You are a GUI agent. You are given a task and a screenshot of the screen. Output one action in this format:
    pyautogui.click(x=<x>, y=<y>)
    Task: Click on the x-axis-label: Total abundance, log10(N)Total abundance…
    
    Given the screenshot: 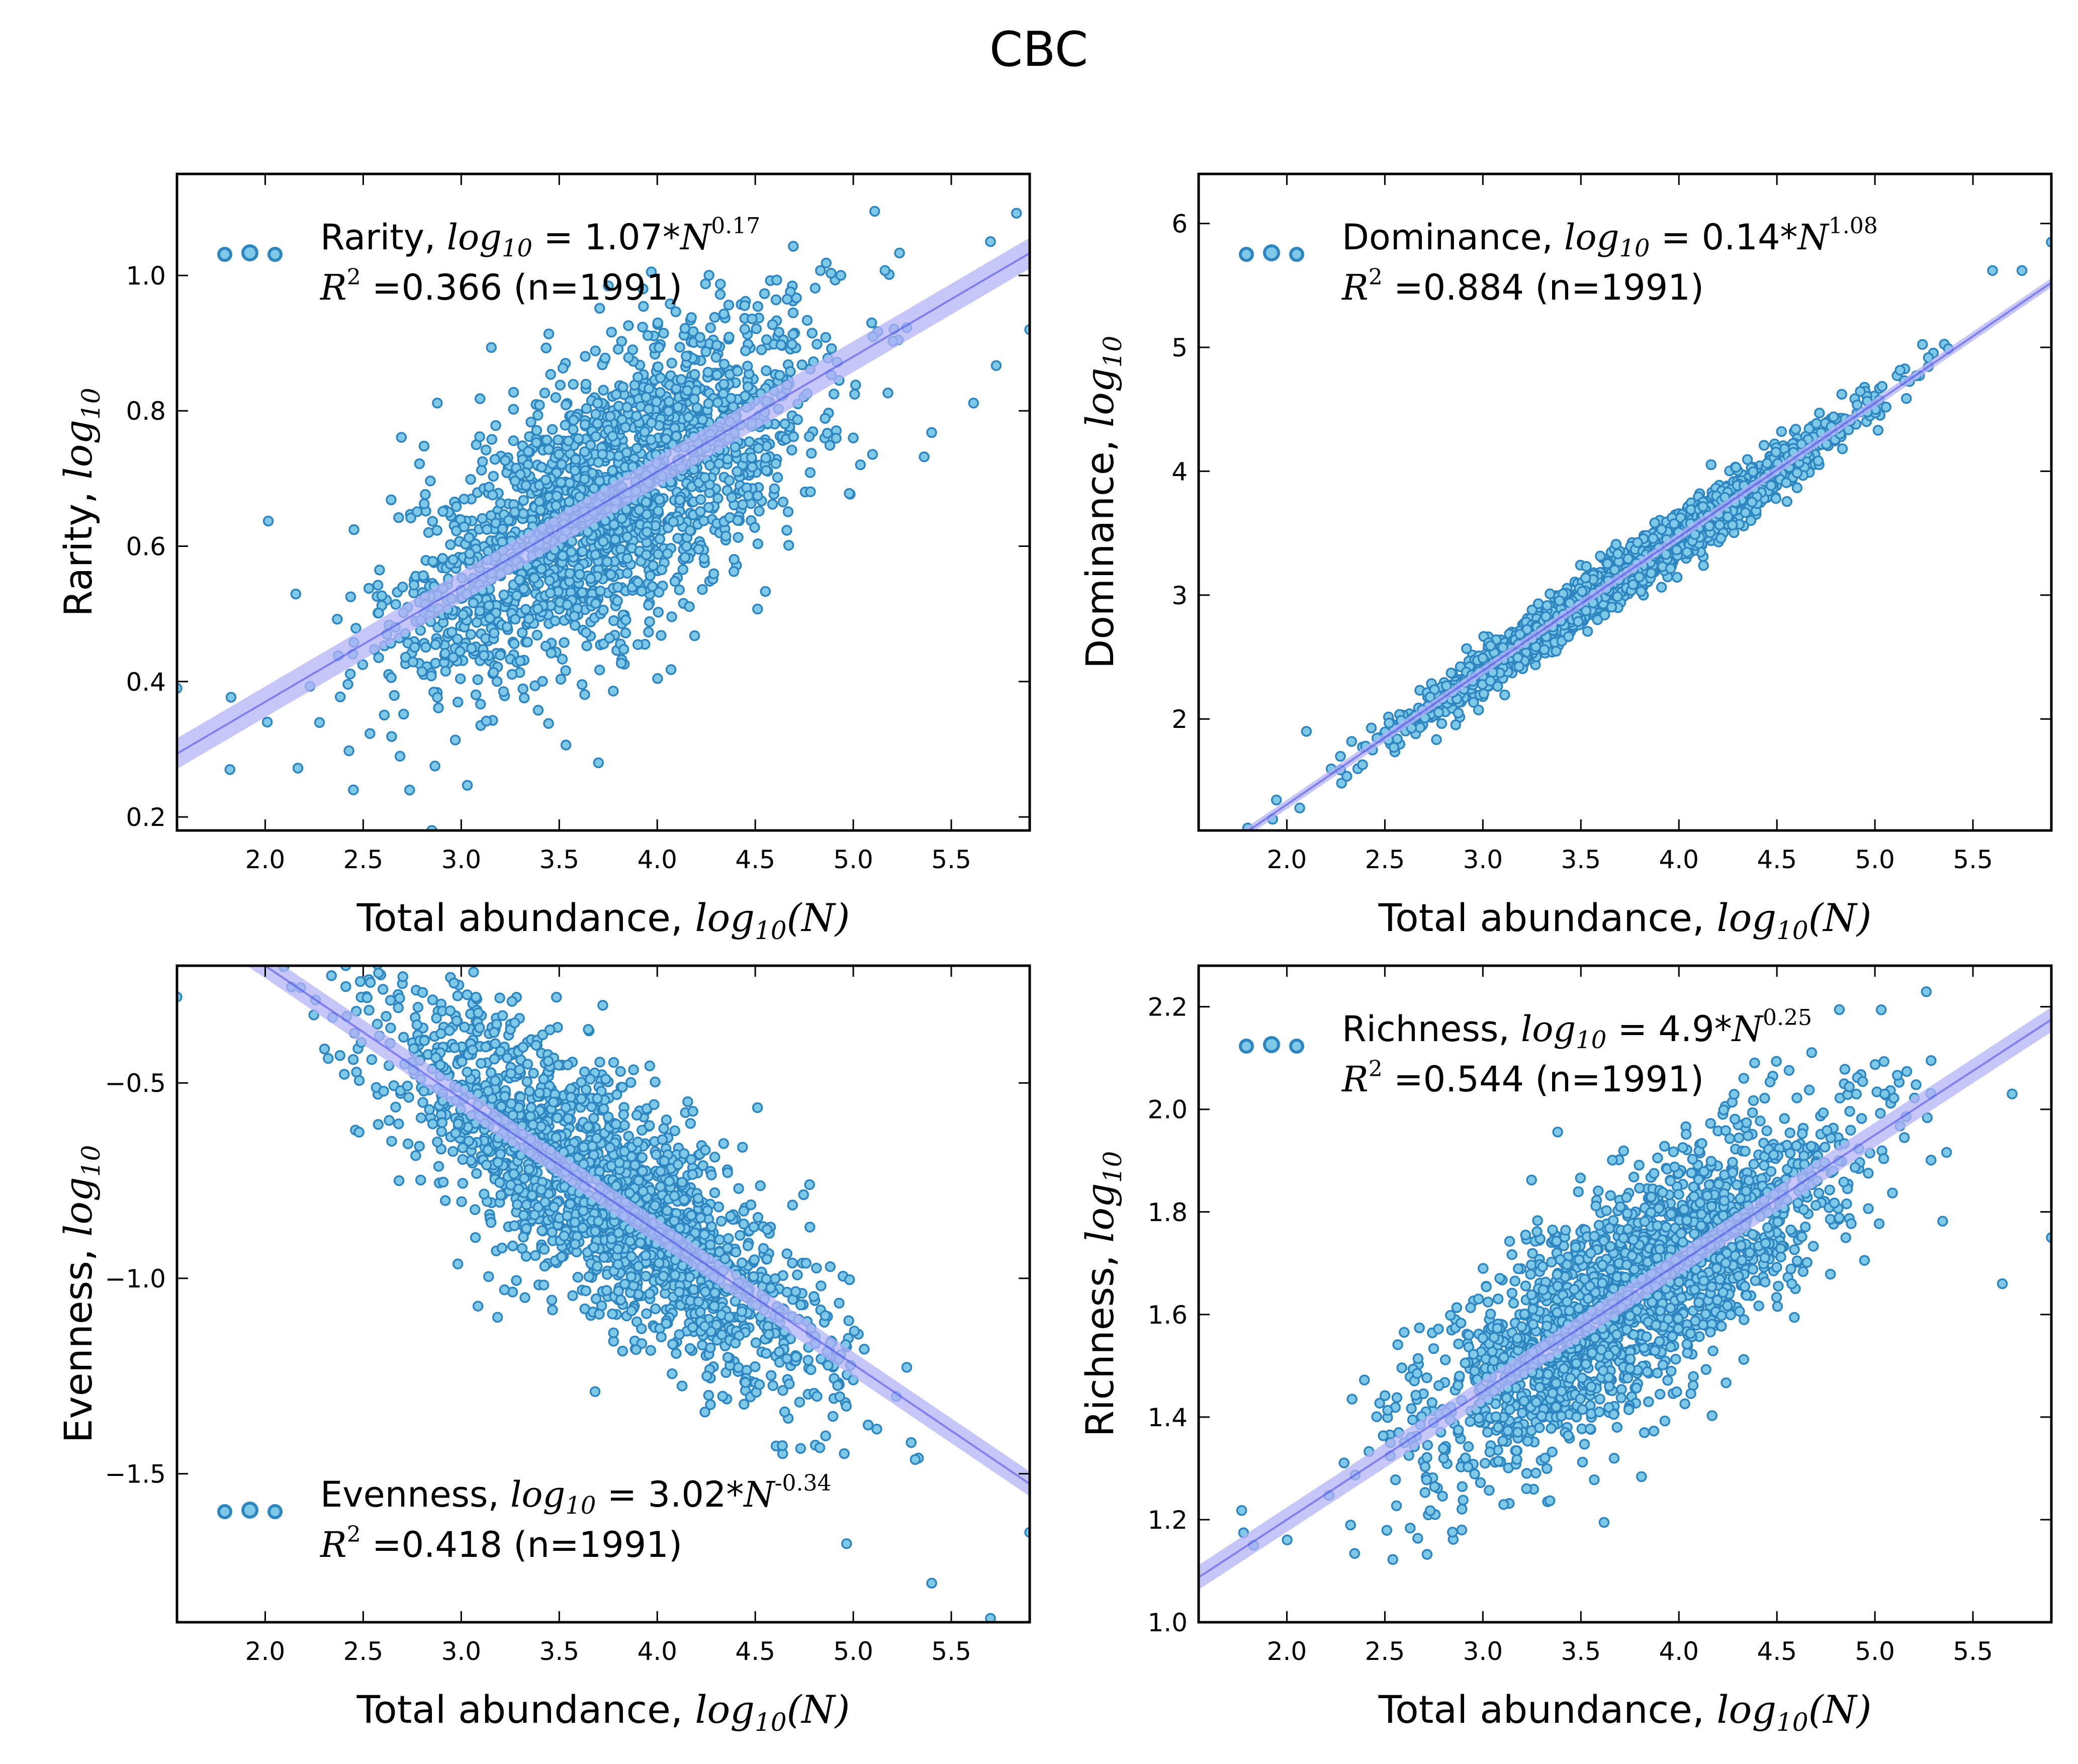 What is the action you would take?
    pyautogui.click(x=1625, y=920)
    